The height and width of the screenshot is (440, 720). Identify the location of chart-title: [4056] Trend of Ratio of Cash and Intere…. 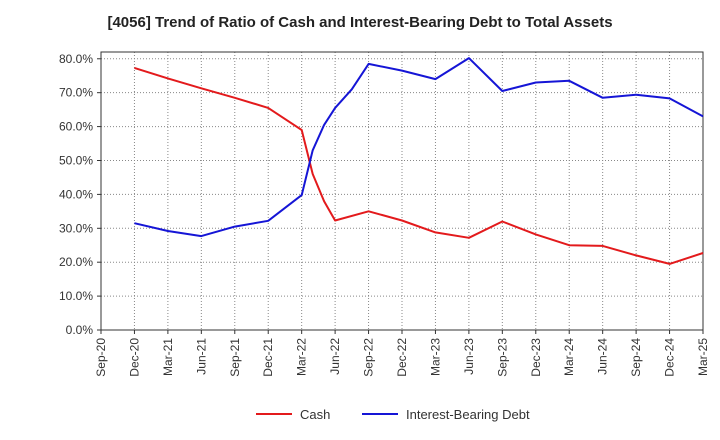
(360, 22).